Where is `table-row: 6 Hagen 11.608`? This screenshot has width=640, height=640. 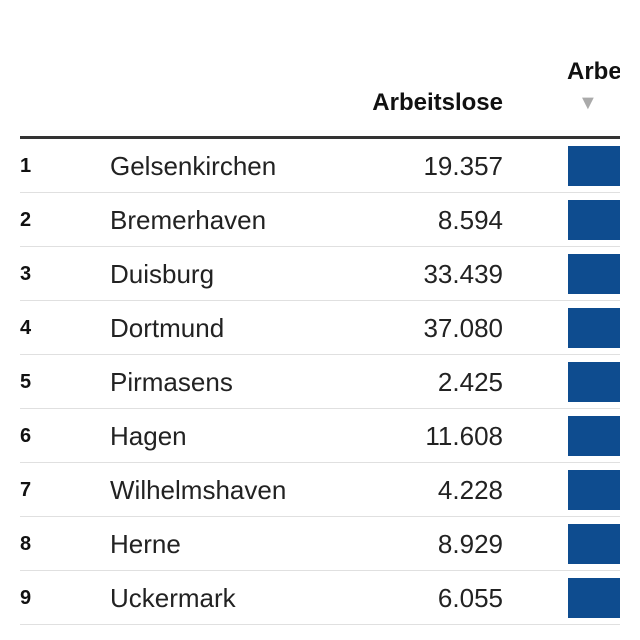
table-row: 6 Hagen 11.608 is located at coordinates (320, 436).